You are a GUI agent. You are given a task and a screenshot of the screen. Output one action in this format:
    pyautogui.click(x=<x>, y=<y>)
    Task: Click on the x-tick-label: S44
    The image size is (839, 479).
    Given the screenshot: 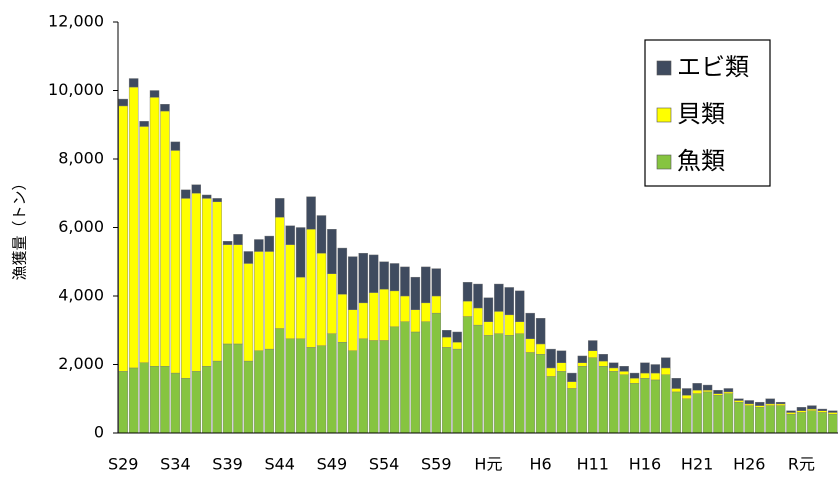 What is the action you would take?
    pyautogui.click(x=279, y=464)
    